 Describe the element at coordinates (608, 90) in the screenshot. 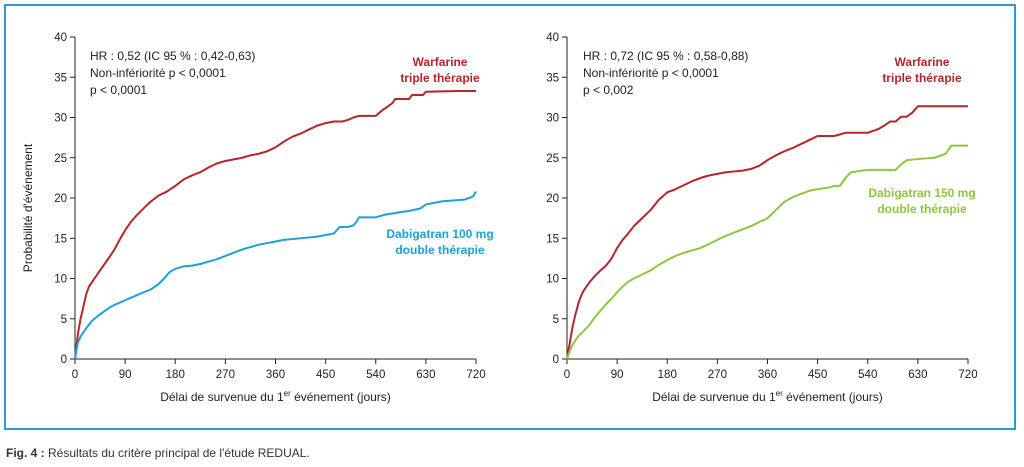

I see `stats-annotation-line: p < 0,002` at that location.